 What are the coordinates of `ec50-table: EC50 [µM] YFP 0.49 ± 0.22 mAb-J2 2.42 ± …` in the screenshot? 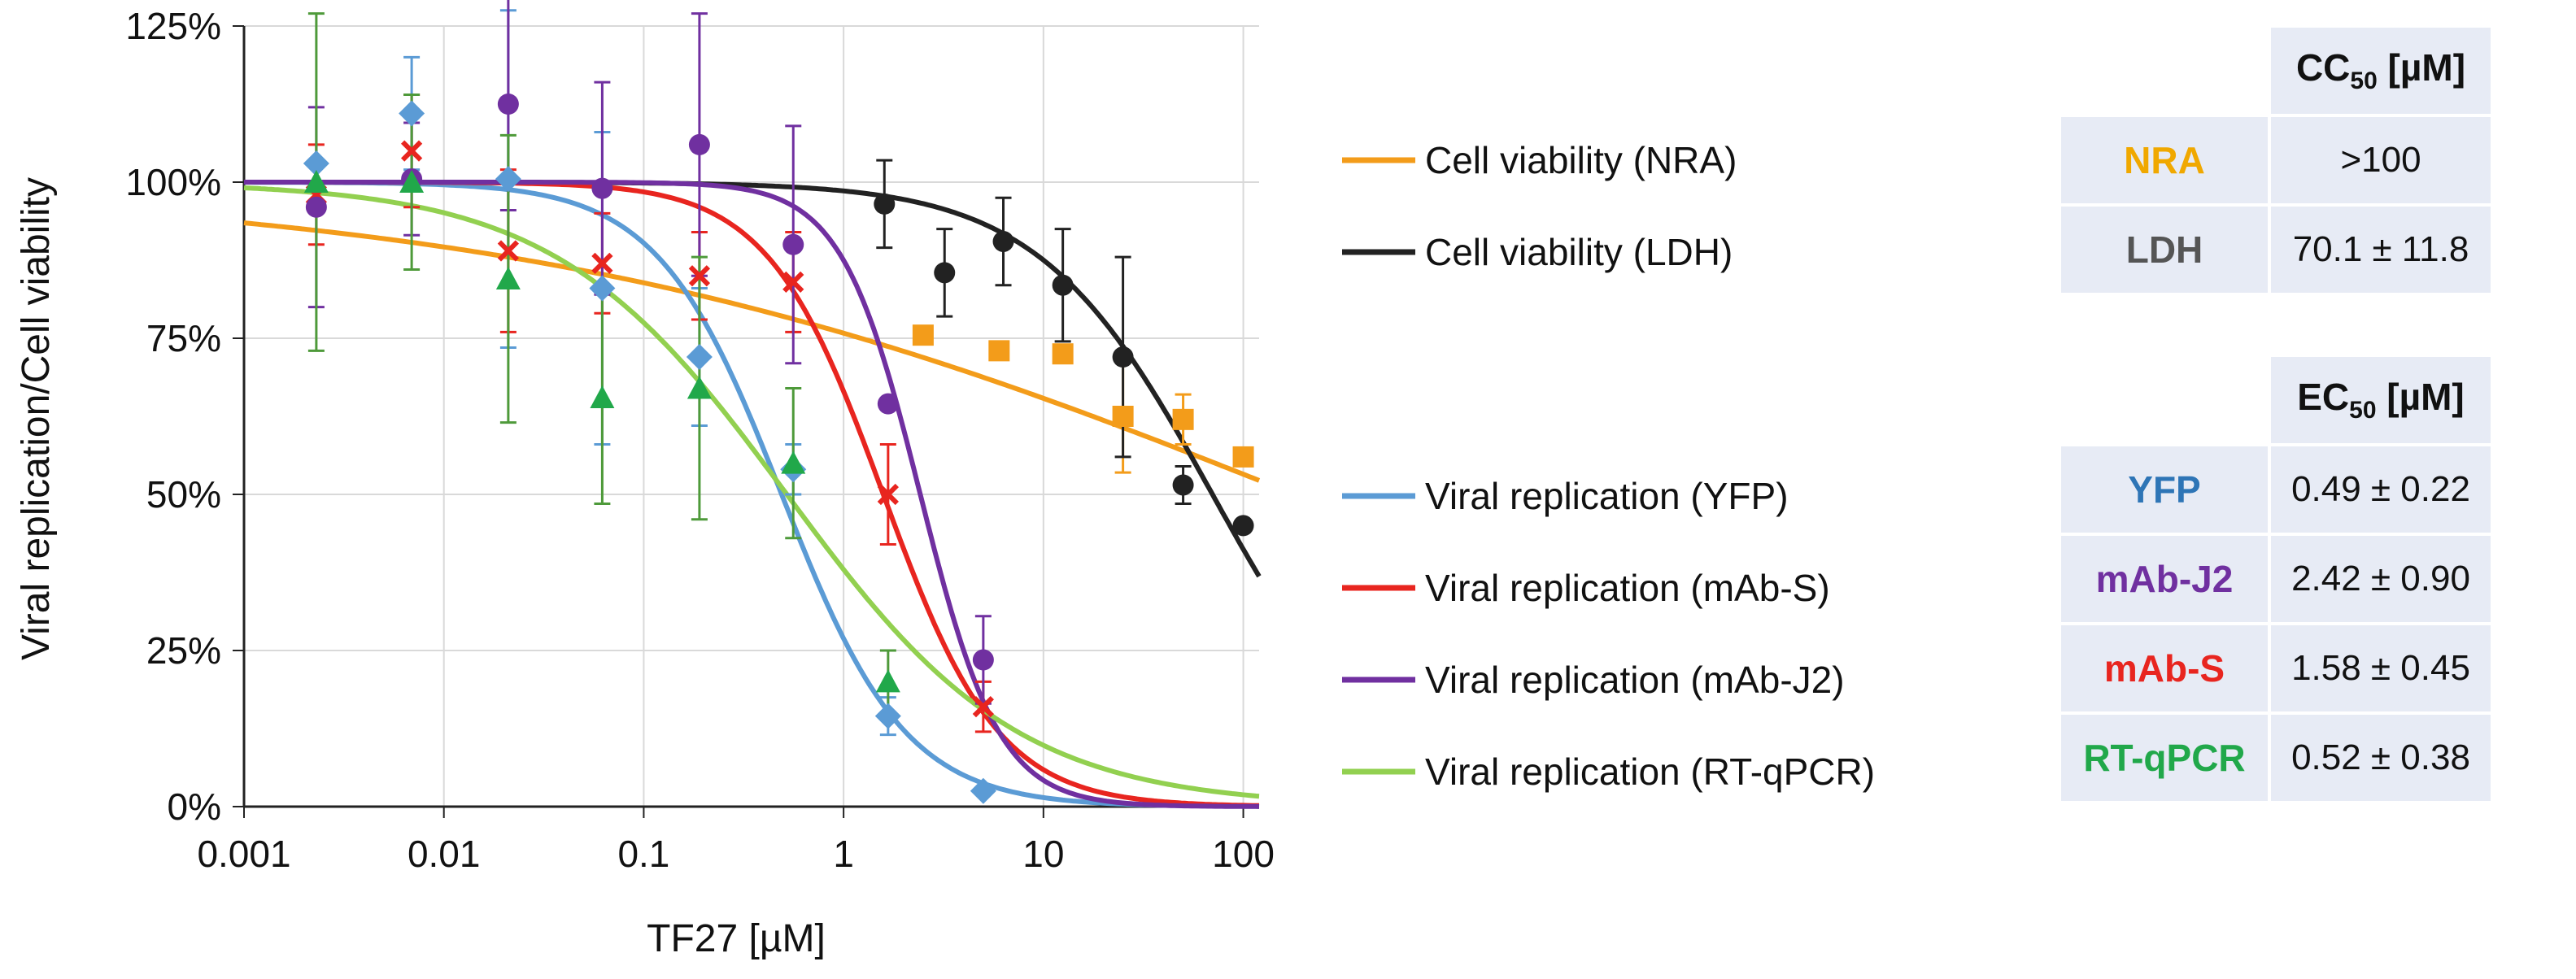 It's located at (2276, 579).